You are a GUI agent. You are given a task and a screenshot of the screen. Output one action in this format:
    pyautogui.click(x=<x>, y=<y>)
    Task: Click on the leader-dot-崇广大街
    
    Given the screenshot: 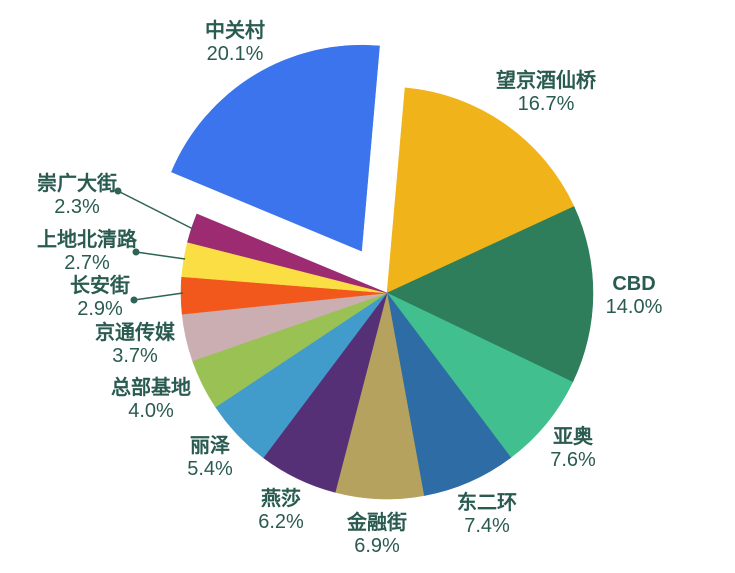 What is the action you would take?
    pyautogui.click(x=118, y=191)
    